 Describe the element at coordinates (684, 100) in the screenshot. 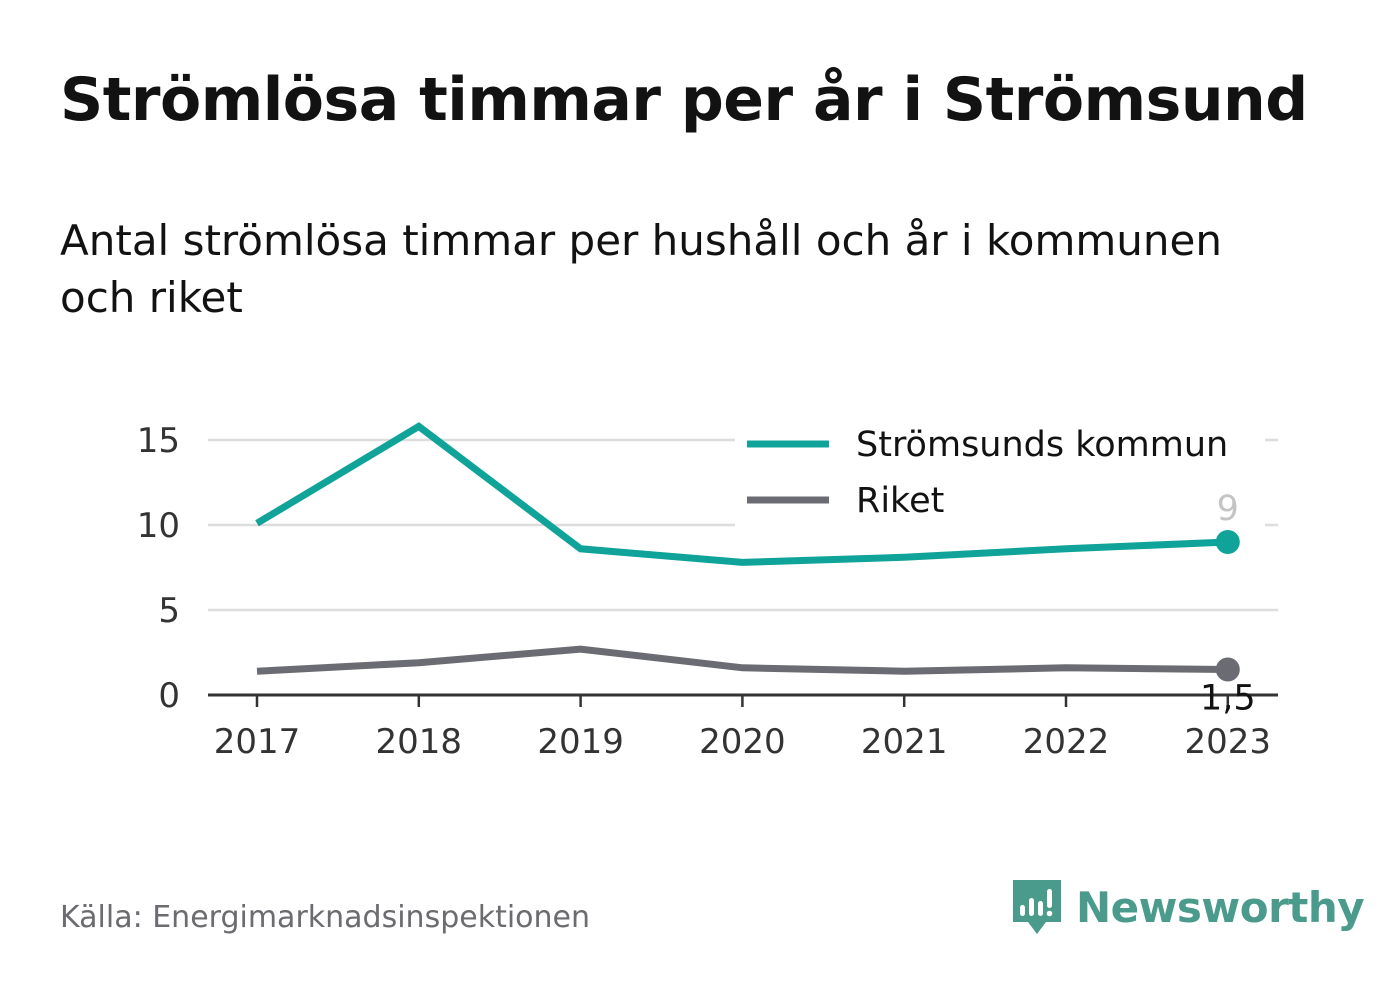

I see `chart-title: Strömlösa timmar per år i Strömsund` at that location.